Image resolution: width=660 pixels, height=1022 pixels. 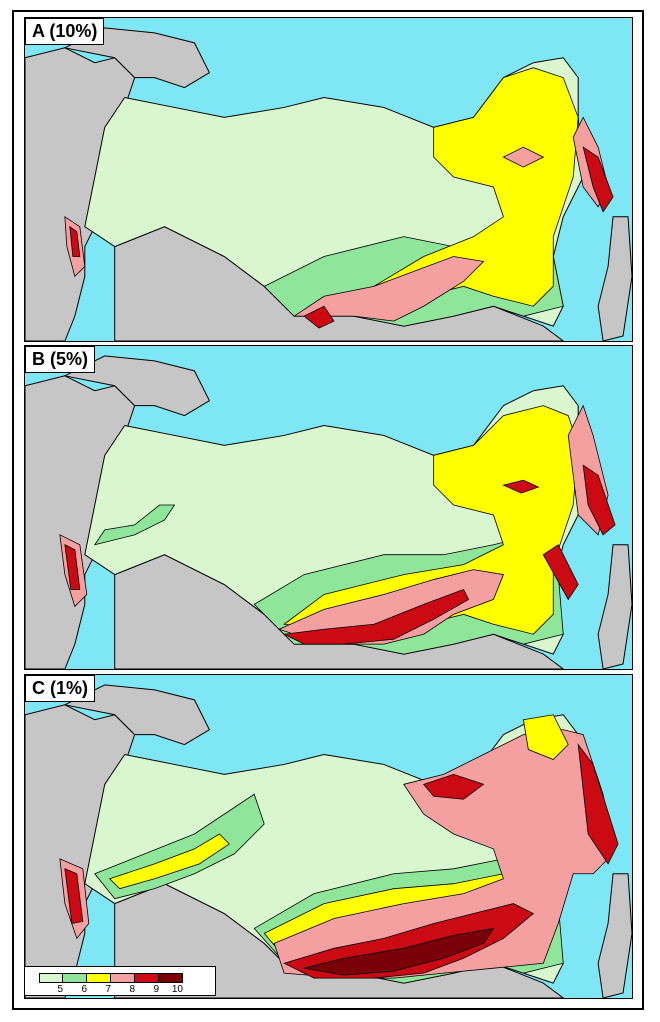 I want to click on zone-veryhigh-caucasus-b, so click(x=72, y=567).